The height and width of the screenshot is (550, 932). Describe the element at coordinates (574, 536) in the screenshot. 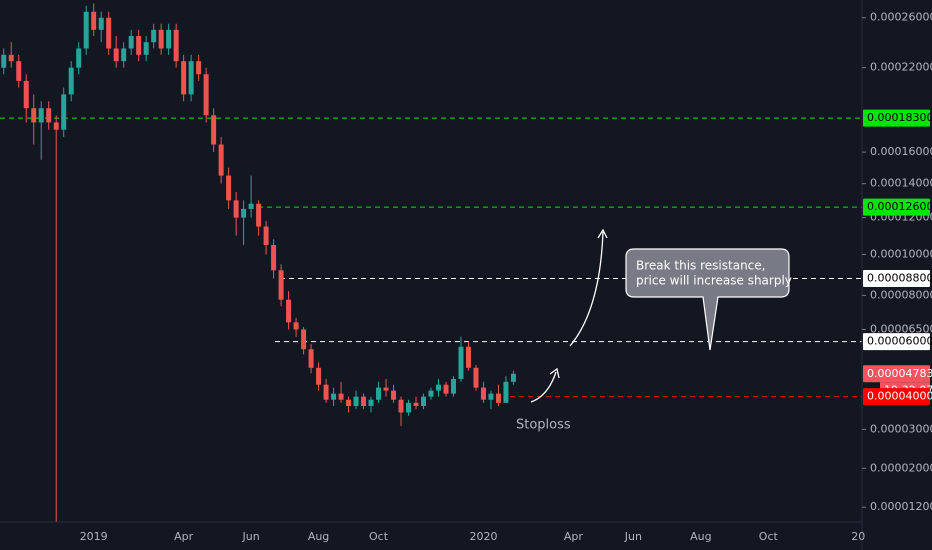

I see `x-tick-label: Apr` at that location.